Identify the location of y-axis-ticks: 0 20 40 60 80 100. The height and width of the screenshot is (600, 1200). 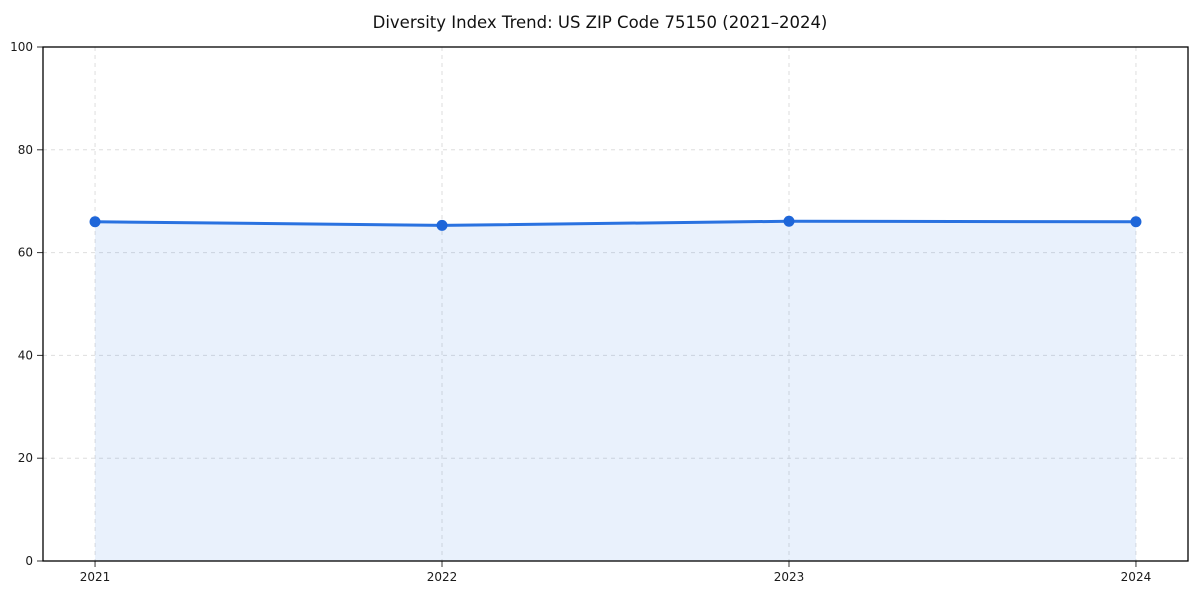
(26, 304).